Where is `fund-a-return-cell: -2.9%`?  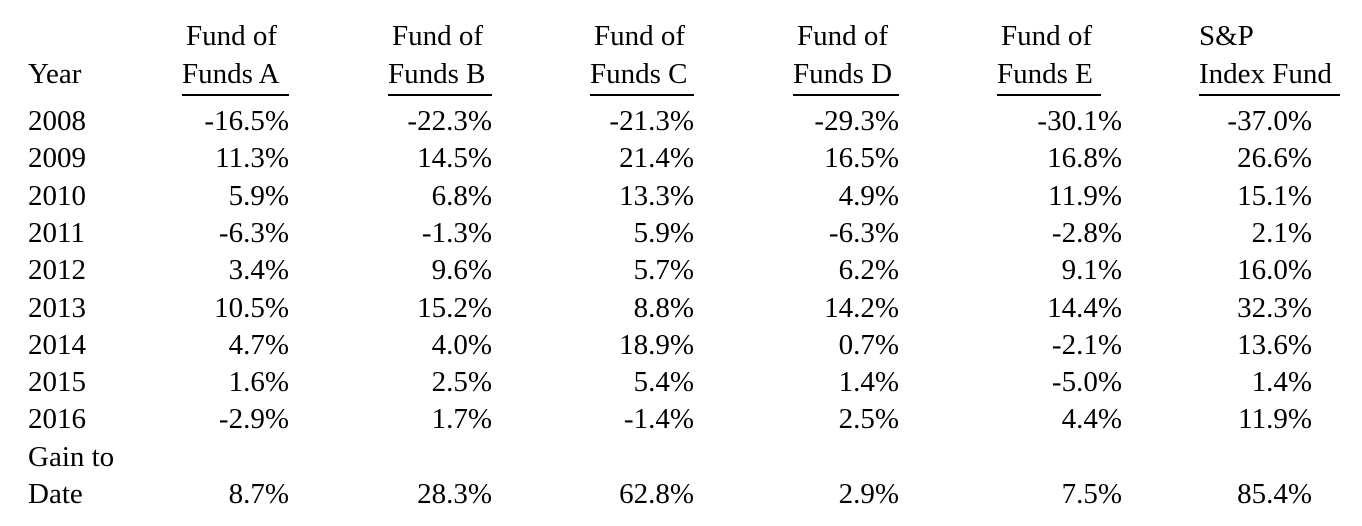 fund-a-return-cell: -2.9% is located at coordinates (253, 419).